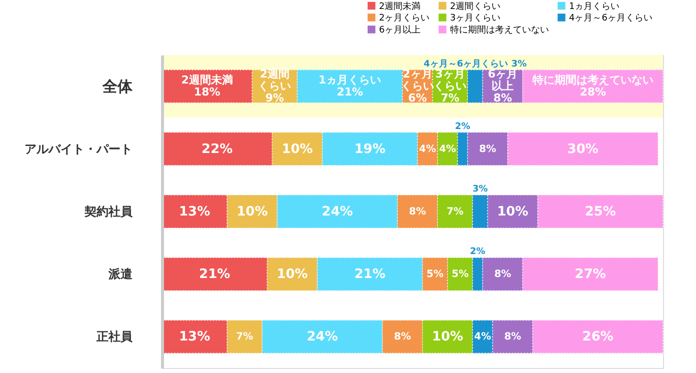  Describe the element at coordinates (78, 149) in the screenshot. I see `y-tick-label: アルバイト・パート` at that location.